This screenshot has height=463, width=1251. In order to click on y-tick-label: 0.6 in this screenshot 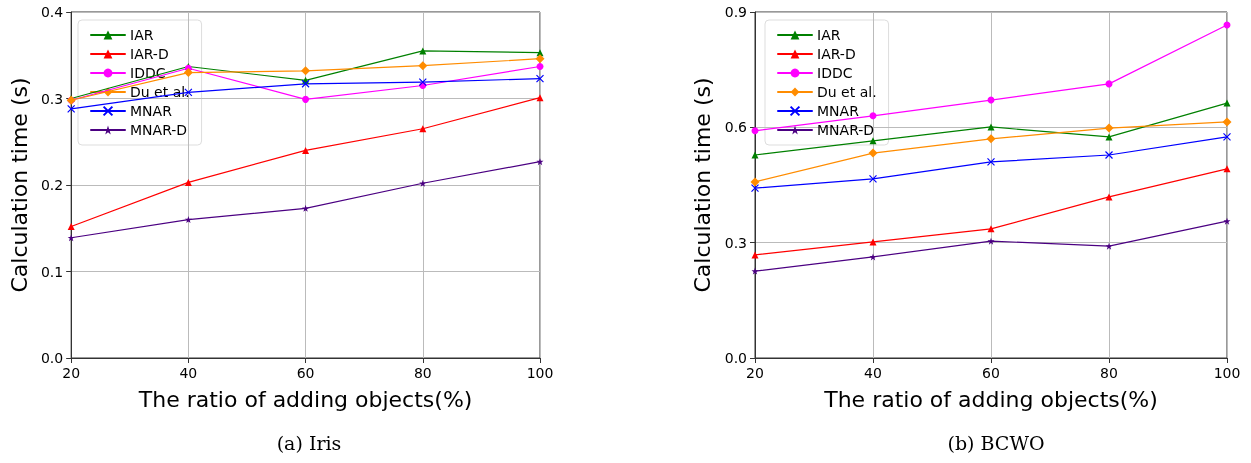, I will do `click(736, 127)`.